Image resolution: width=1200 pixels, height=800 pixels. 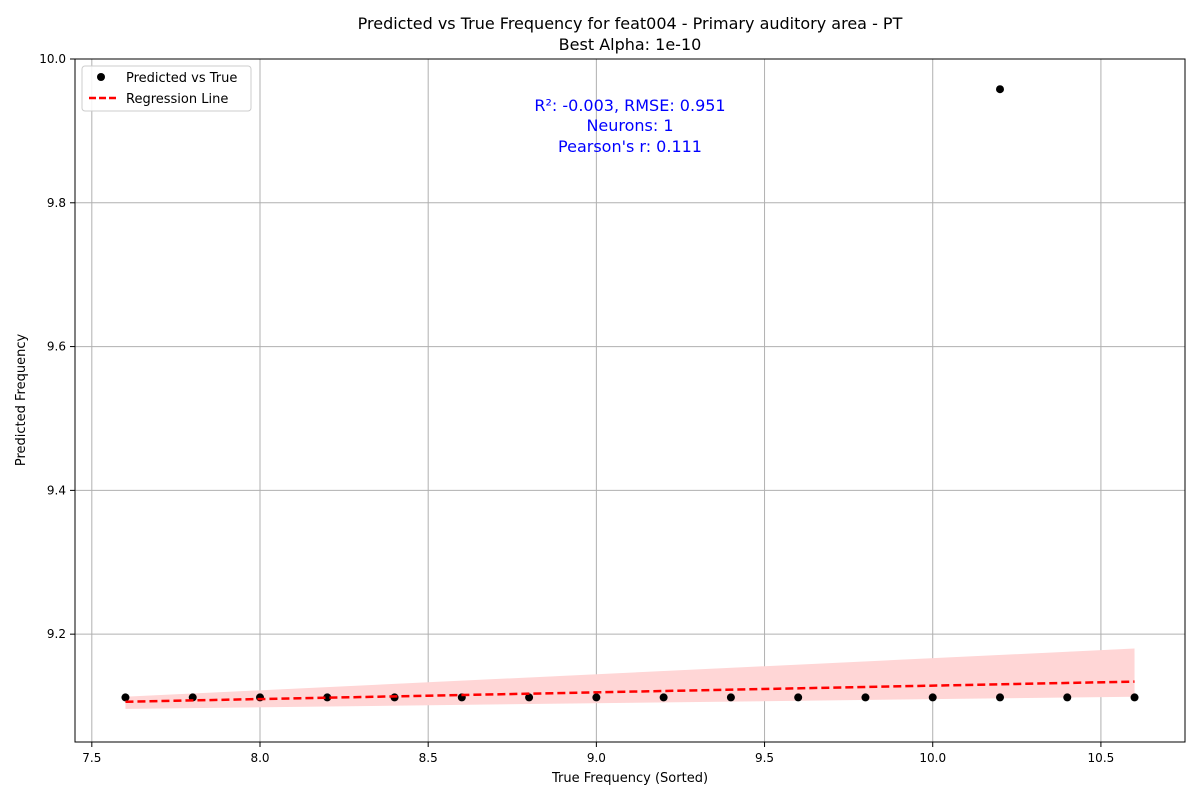 What do you see at coordinates (932, 758) in the screenshot?
I see `x-tick-label: 10.0` at bounding box center [932, 758].